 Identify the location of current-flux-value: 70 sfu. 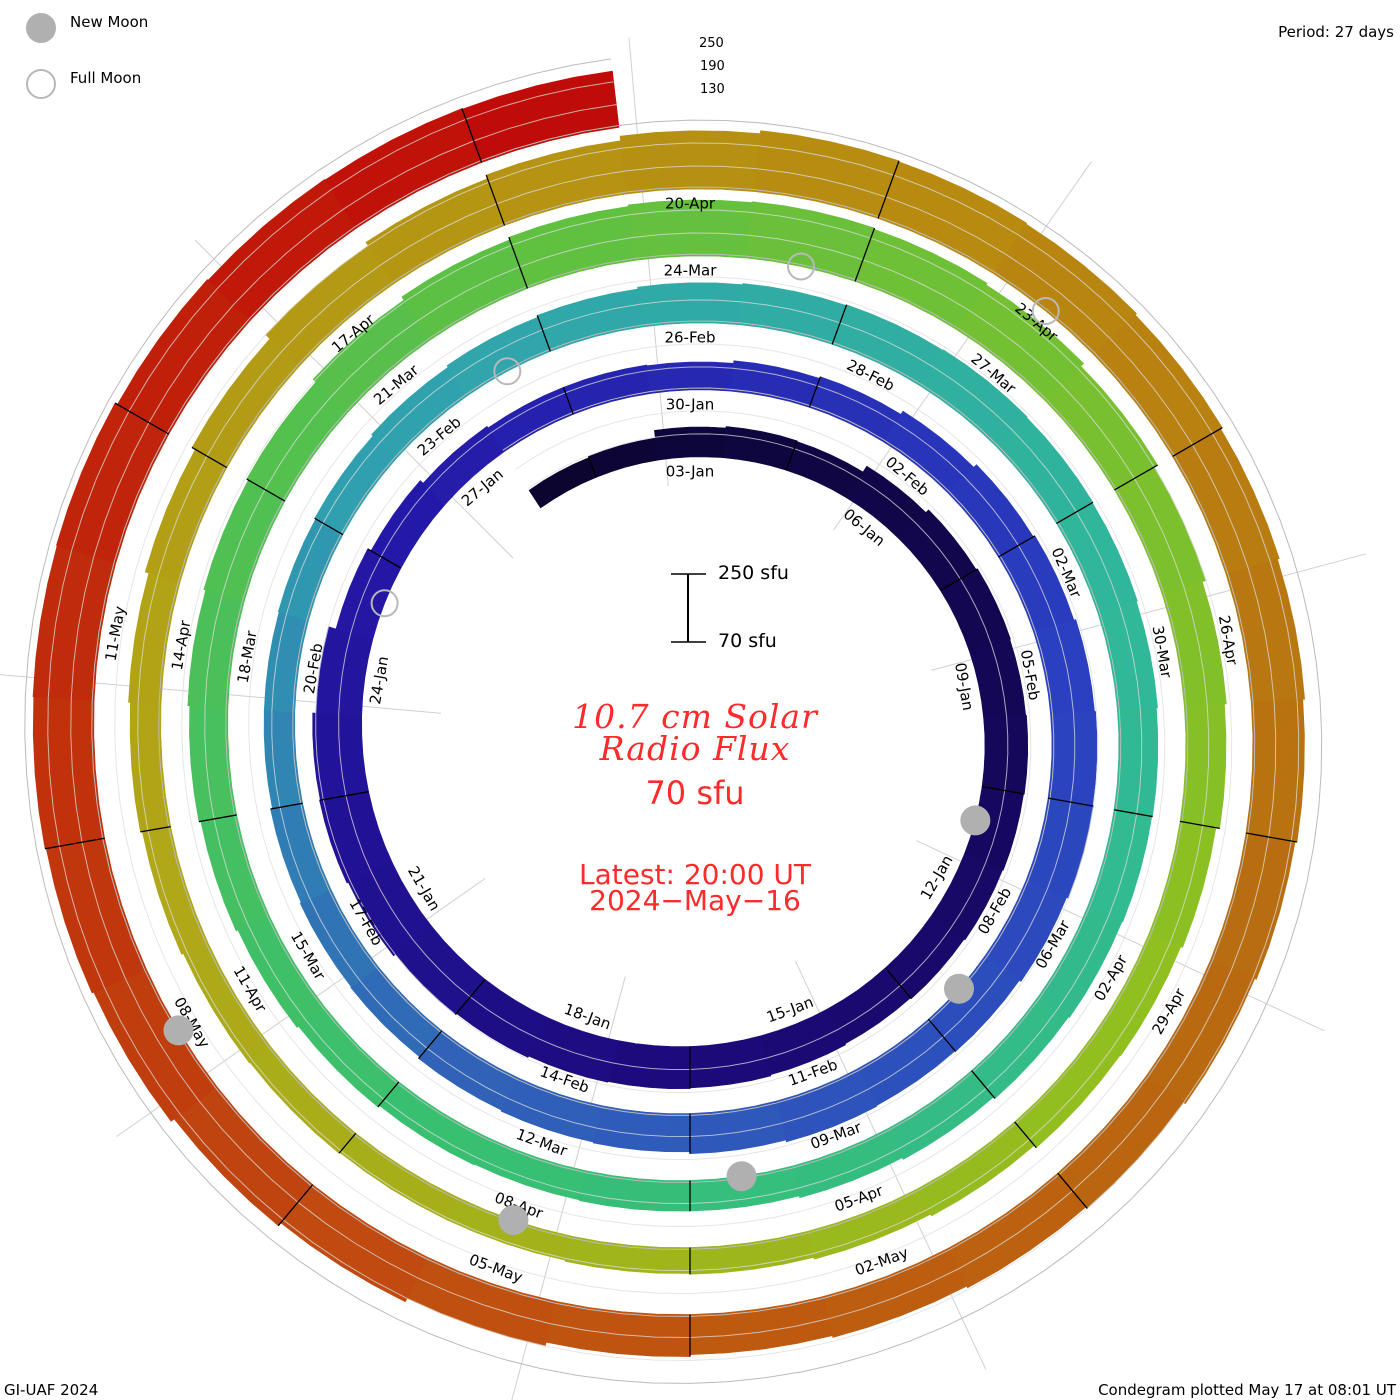
(695, 793).